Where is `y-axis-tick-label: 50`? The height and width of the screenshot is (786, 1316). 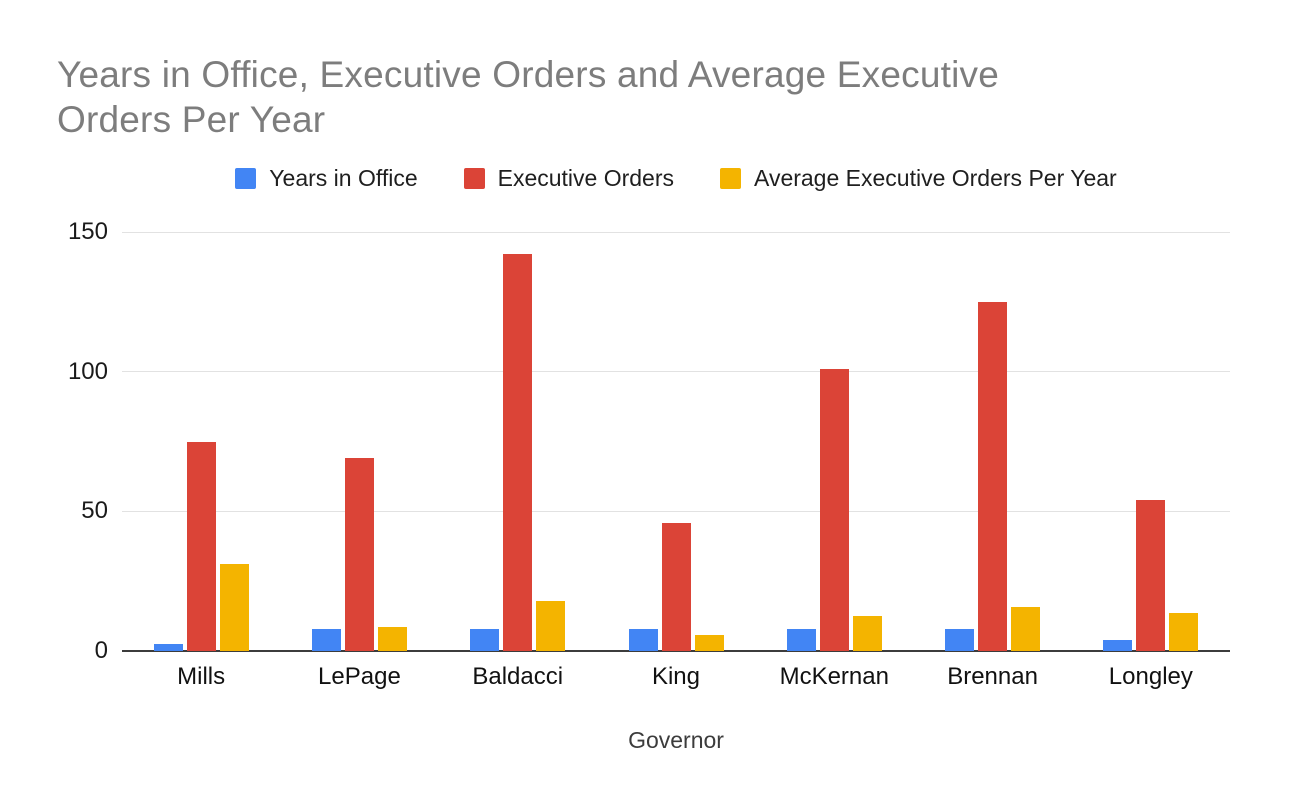 y-axis-tick-label: 50 is located at coordinates (94, 511).